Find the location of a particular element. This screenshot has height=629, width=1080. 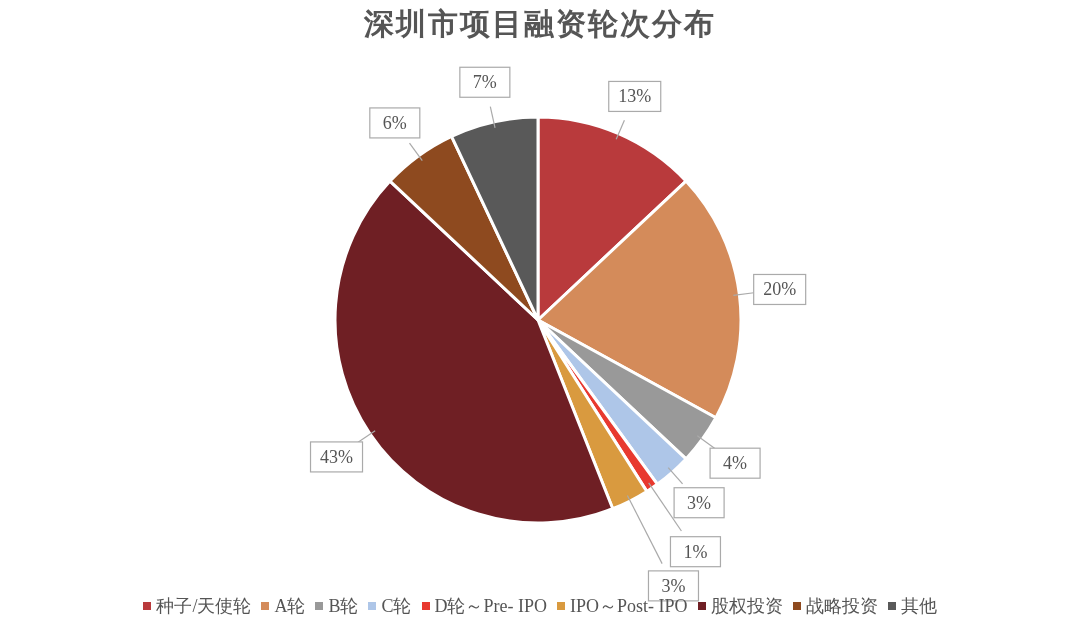

chart-title: 深圳市项目融资轮次分布 is located at coordinates (540, 24).